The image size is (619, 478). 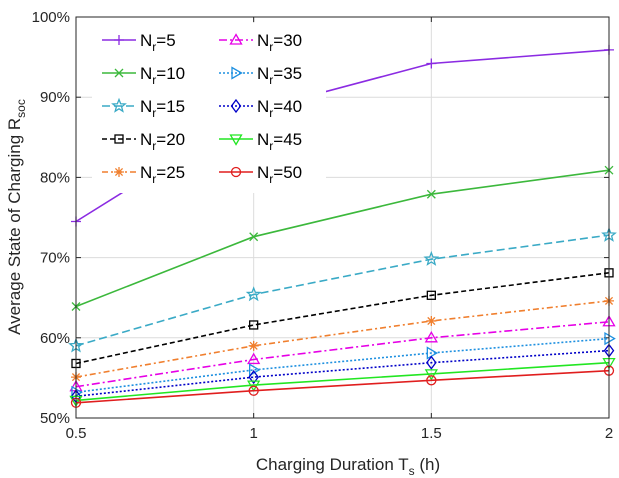 I want to click on legend-item: Nr=15, so click(x=143, y=108).